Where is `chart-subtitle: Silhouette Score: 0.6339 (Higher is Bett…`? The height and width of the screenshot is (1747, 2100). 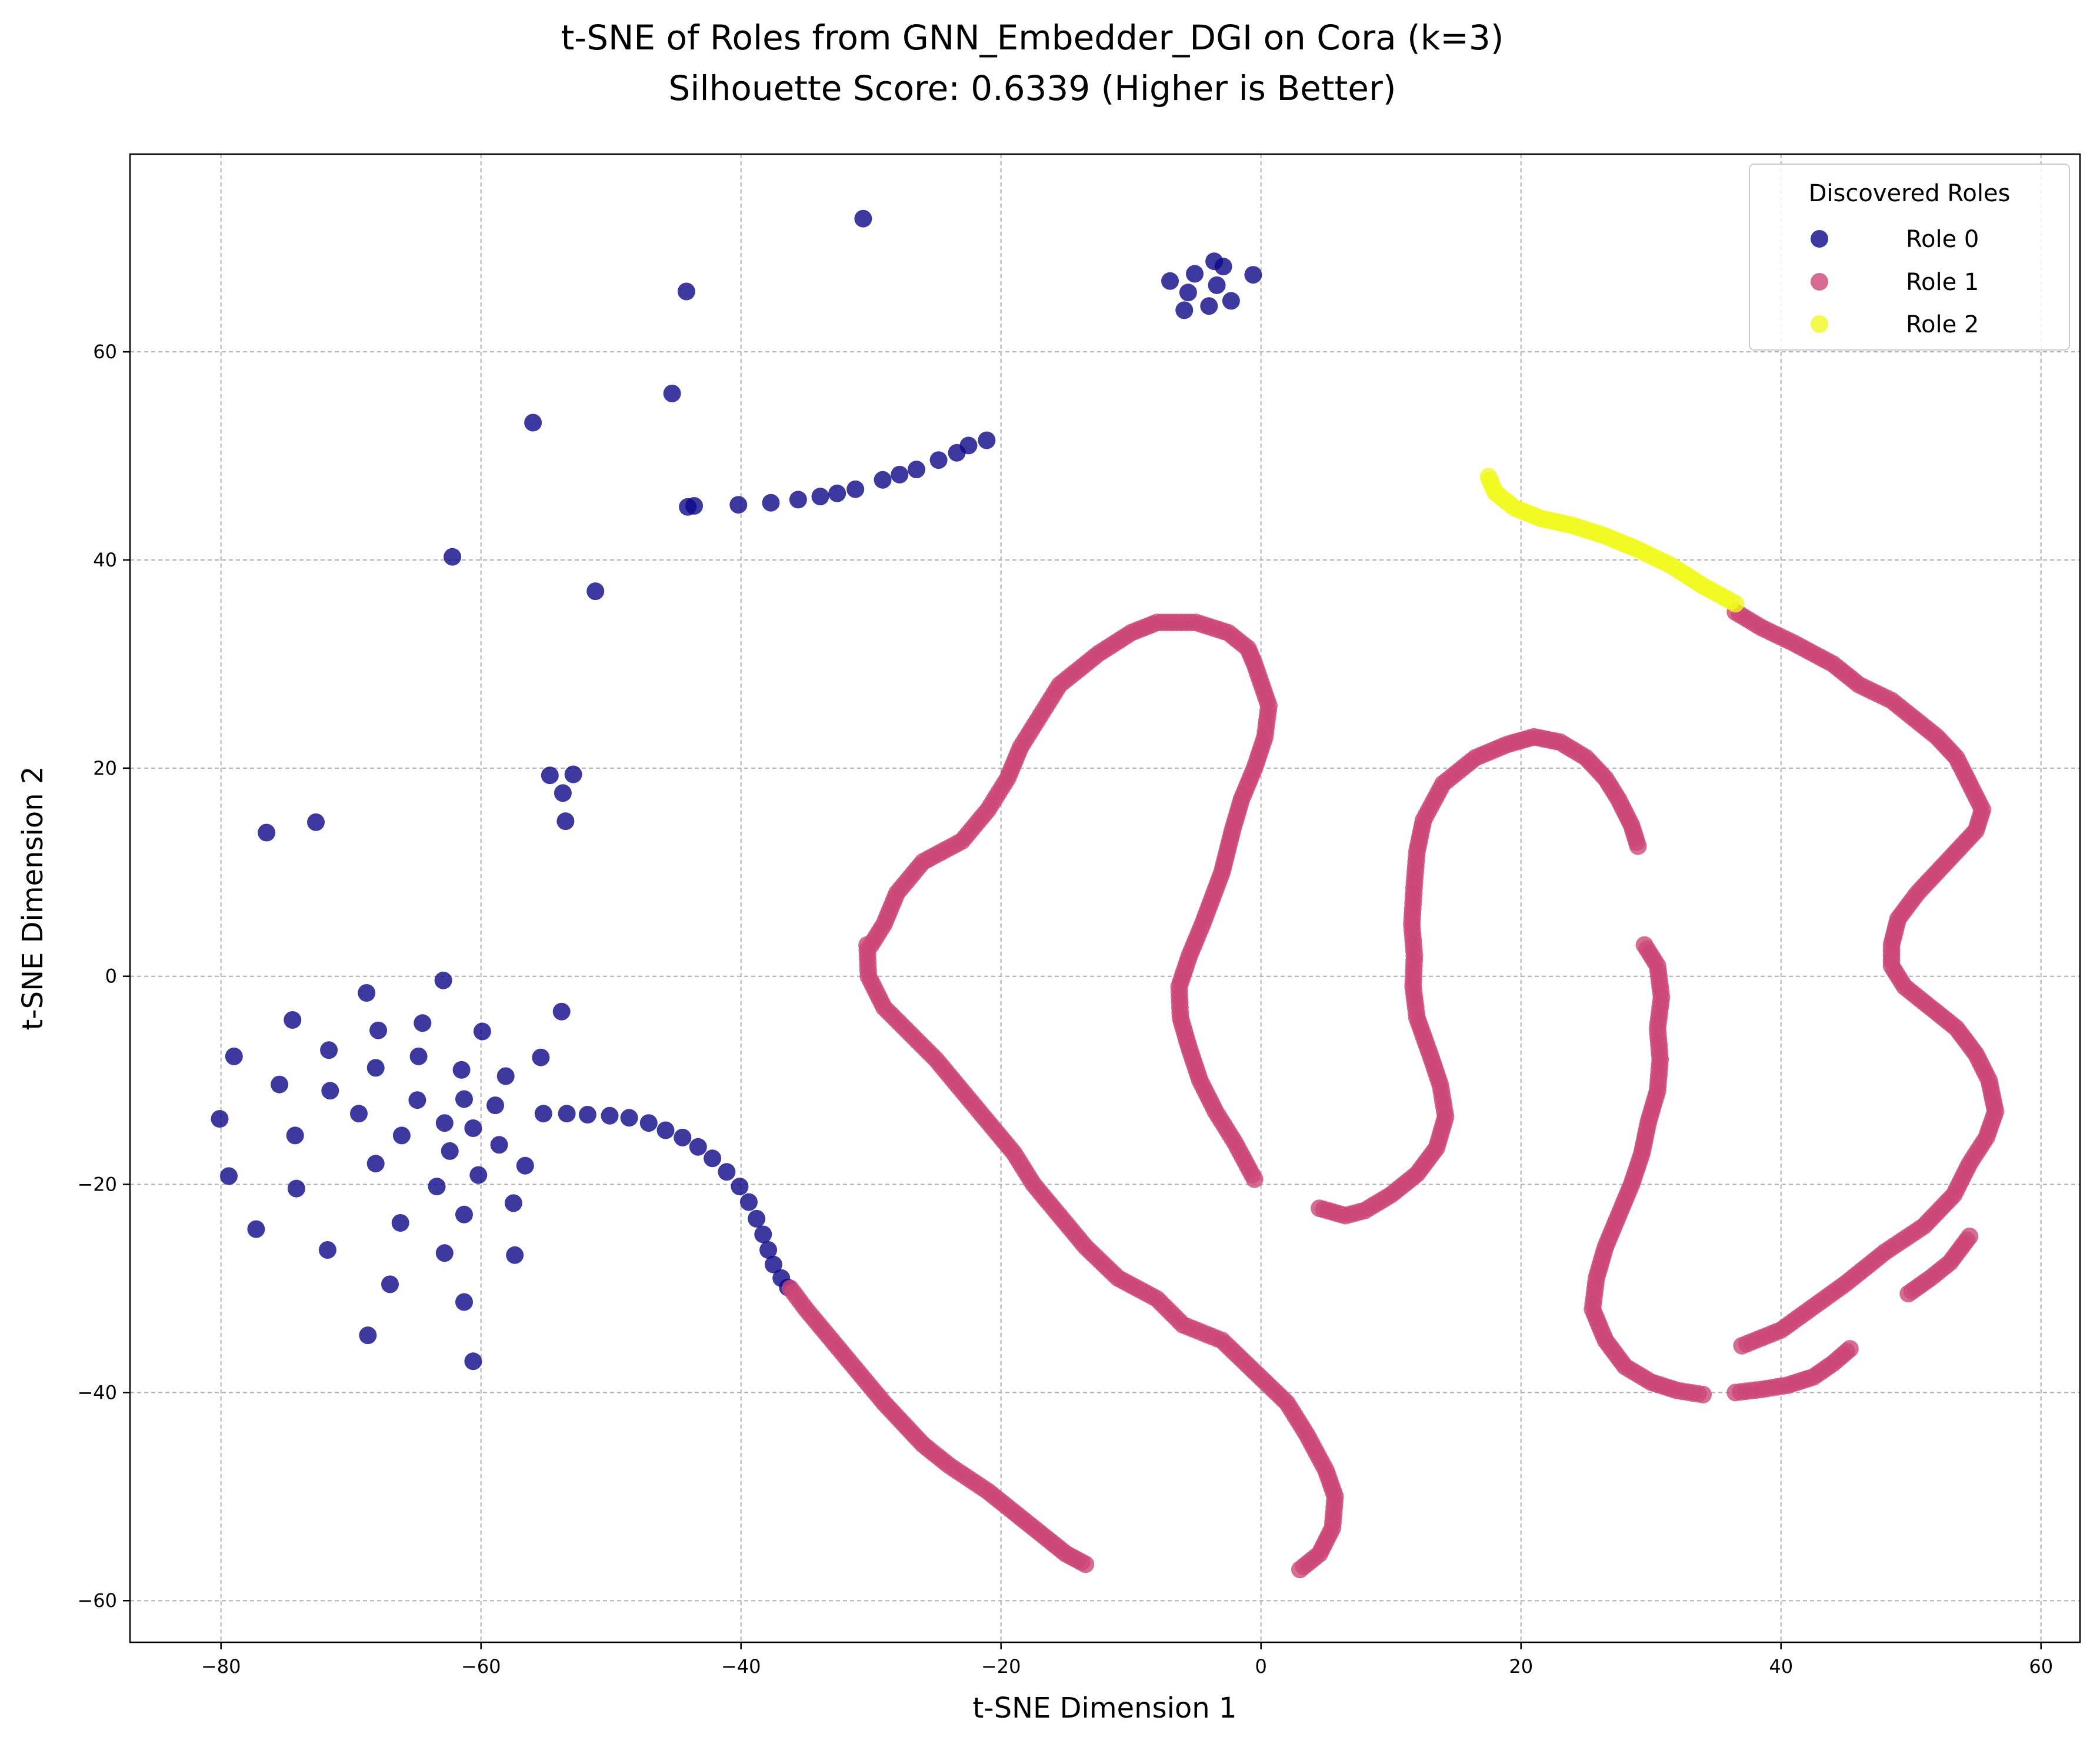 chart-subtitle: Silhouette Score: 0.6339 (Higher is Bett… is located at coordinates (1032, 88).